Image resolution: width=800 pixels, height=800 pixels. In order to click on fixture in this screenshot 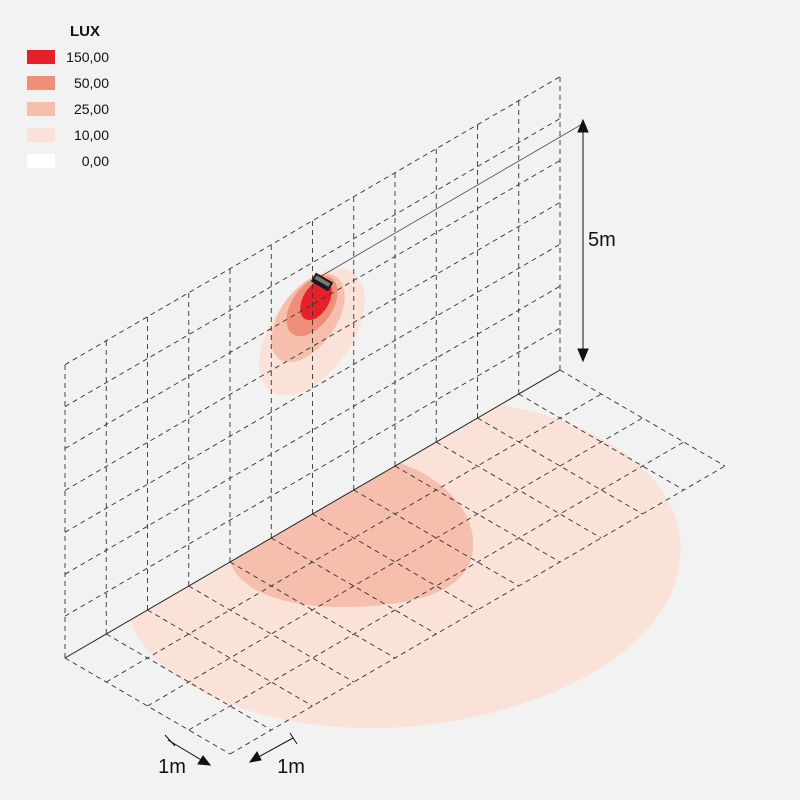, I will do `click(322, 282)`.